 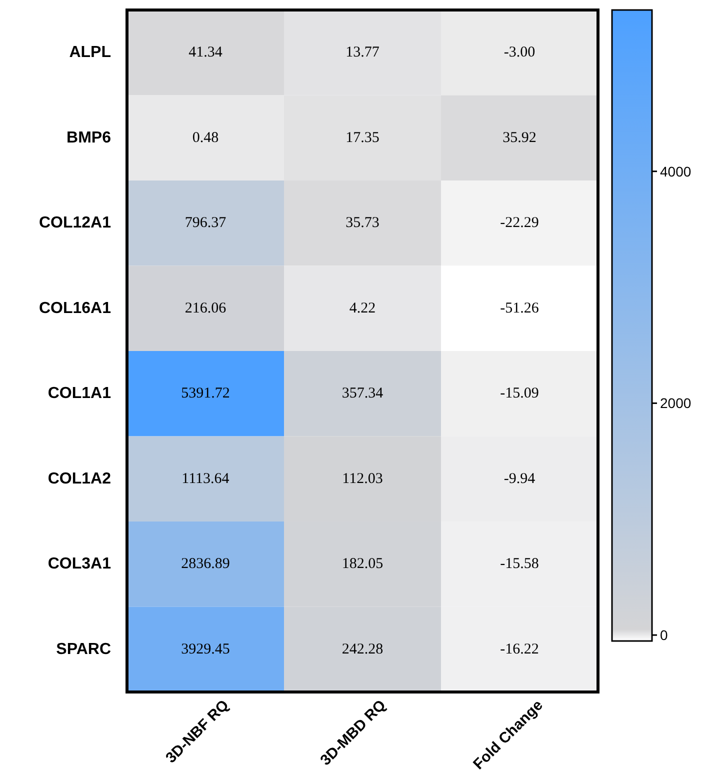 I want to click on data-label: 3929.45, so click(x=205, y=649).